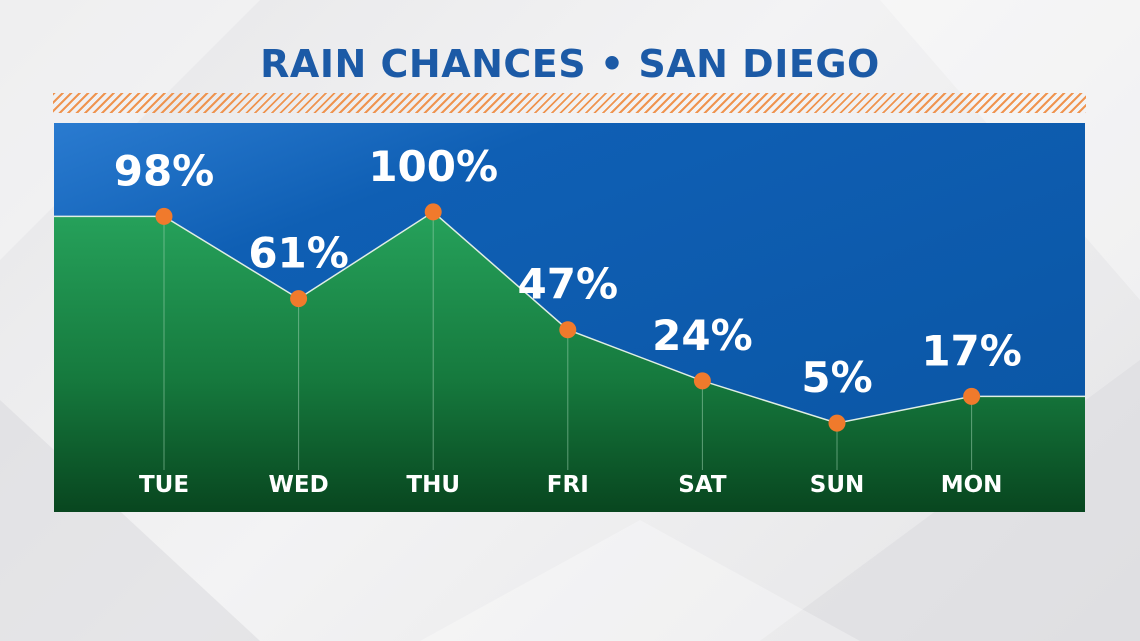 The image size is (1140, 641). Describe the element at coordinates (433, 166) in the screenshot. I see `value-label: 100%` at that location.